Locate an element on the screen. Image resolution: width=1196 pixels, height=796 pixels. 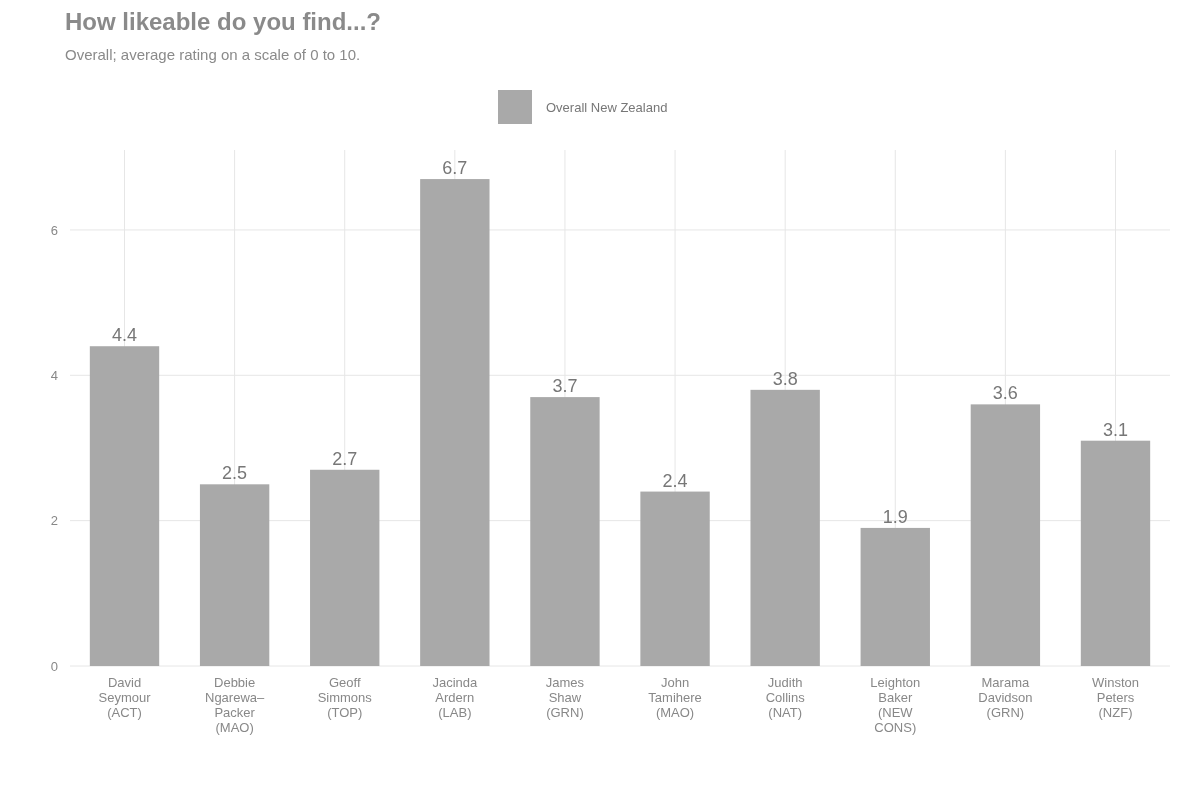
y-tick-label: 6 is located at coordinates (54, 230).